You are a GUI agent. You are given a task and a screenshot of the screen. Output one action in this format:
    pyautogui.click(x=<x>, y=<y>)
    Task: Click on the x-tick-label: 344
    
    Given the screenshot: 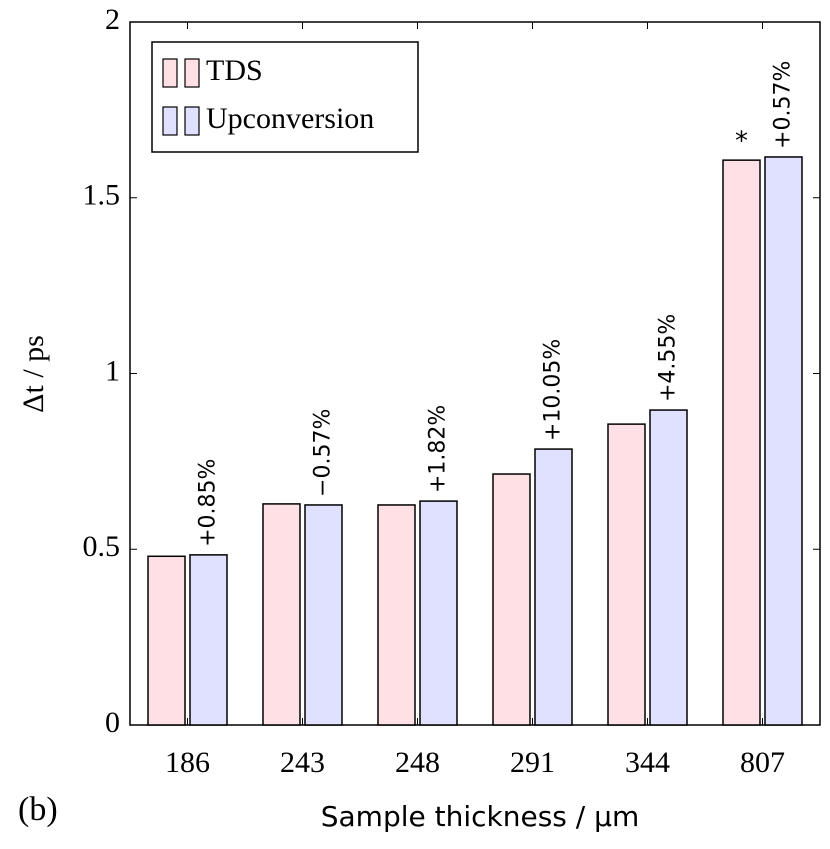 What is the action you would take?
    pyautogui.click(x=647, y=762)
    